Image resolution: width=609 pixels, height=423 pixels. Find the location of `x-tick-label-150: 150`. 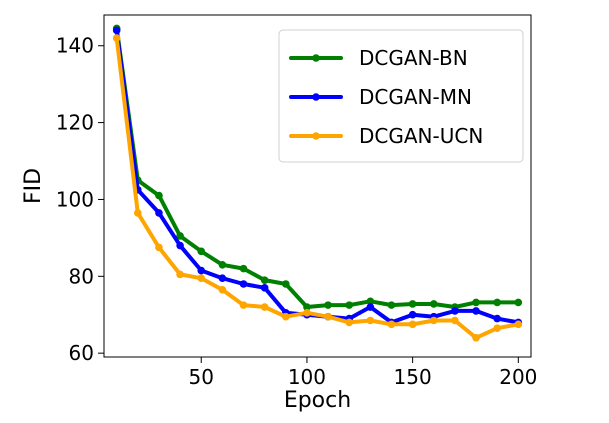

x-tick-label-150: 150 is located at coordinates (413, 377).